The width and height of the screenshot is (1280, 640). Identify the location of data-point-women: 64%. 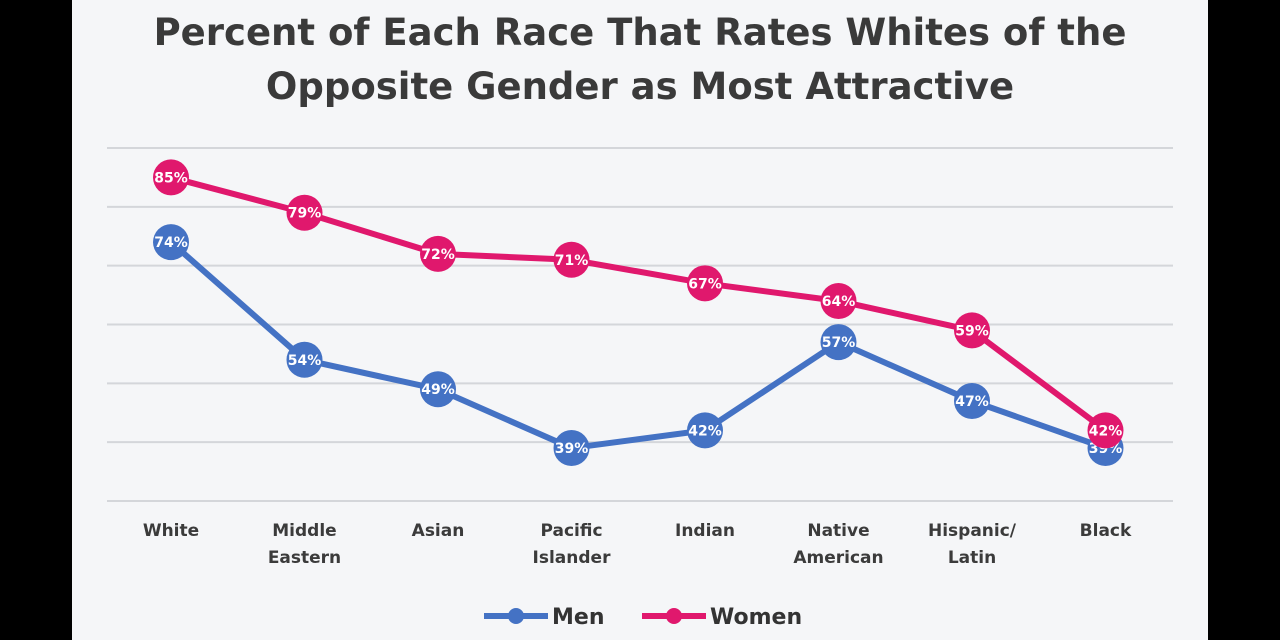
(838, 300).